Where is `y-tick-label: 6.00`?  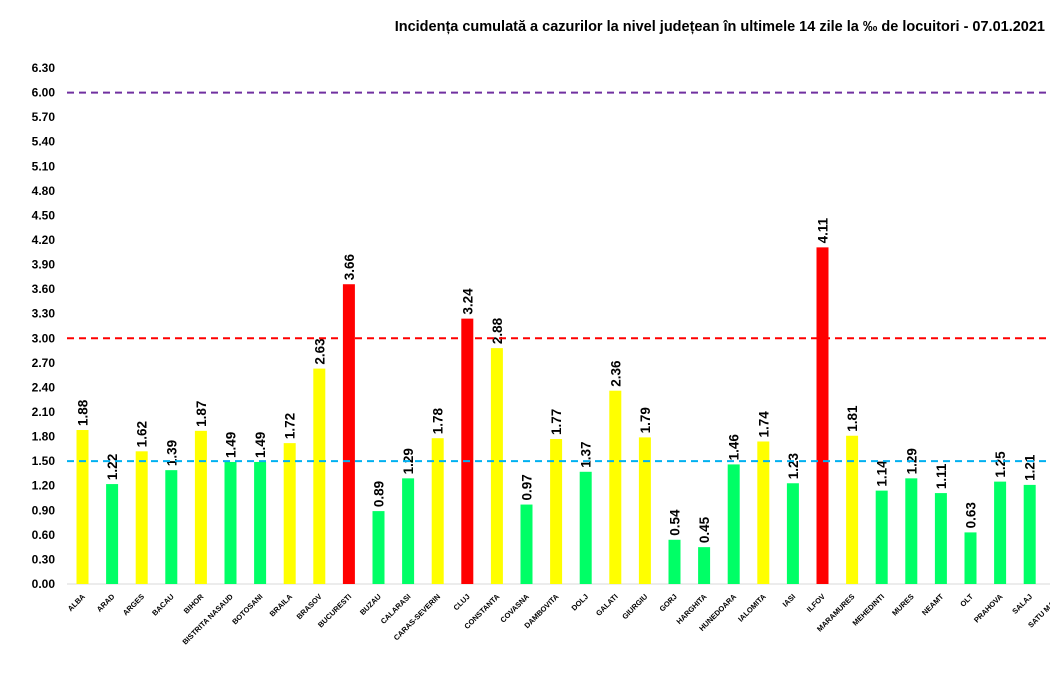 y-tick-label: 6.00 is located at coordinates (44, 93).